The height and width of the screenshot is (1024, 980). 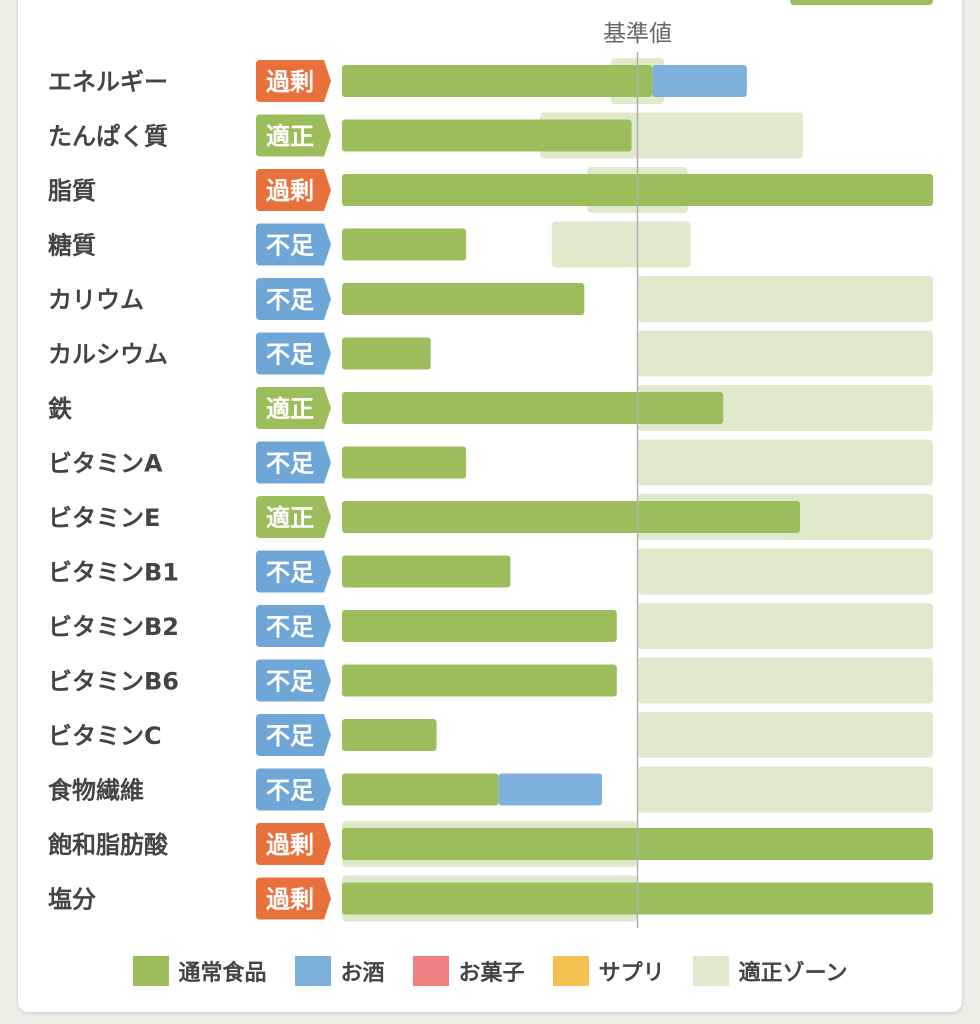 I want to click on category-label: ビタミンB1, so click(x=113, y=573).